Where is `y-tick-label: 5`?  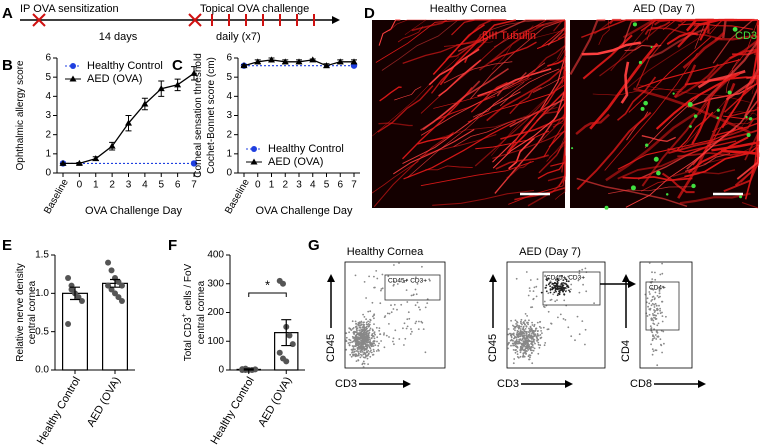
y-tick-label: 5 is located at coordinates (229, 77).